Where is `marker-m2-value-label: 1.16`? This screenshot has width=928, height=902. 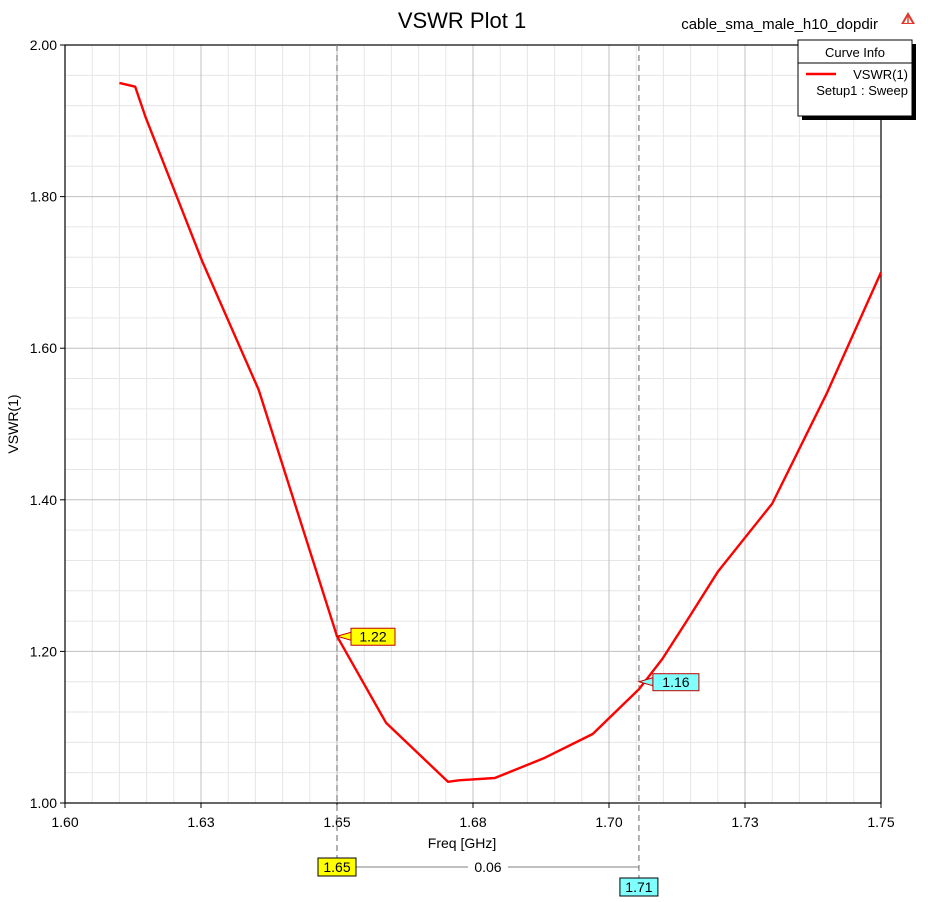 marker-m2-value-label: 1.16 is located at coordinates (668, 682).